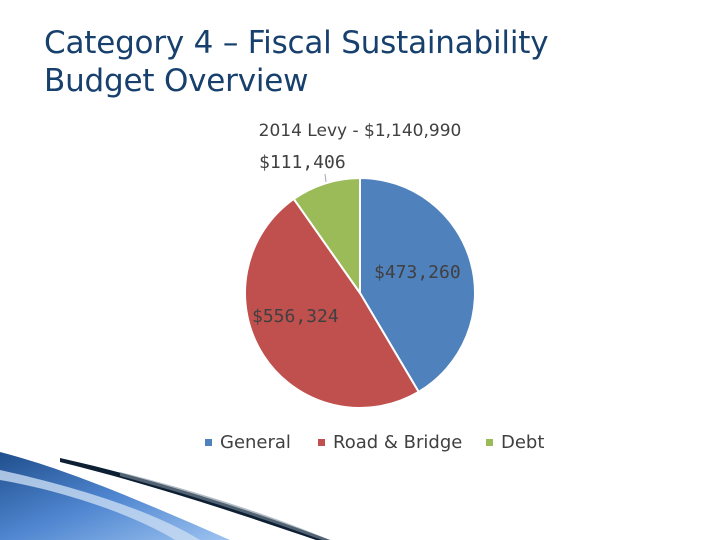 The width and height of the screenshot is (720, 540). I want to click on legend-item-general: General, so click(248, 442).